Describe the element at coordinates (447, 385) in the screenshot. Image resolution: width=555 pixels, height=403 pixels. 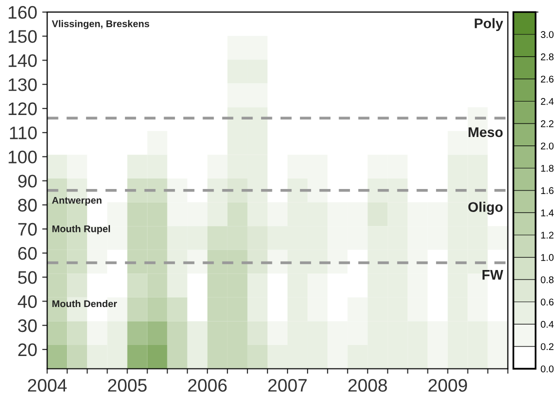
I see `x-tick-label: 2009` at that location.